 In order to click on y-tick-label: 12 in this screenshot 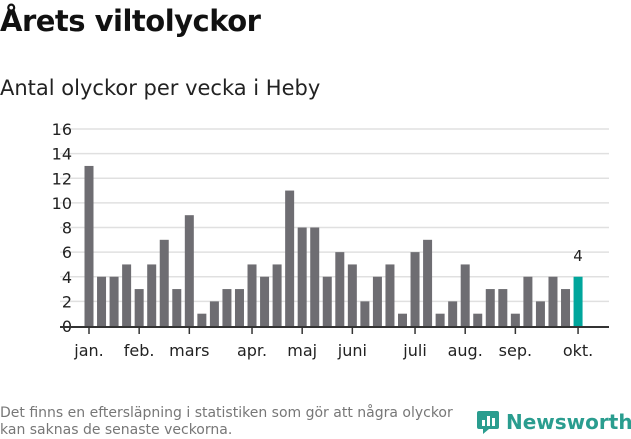, I will do `click(62, 178)`.